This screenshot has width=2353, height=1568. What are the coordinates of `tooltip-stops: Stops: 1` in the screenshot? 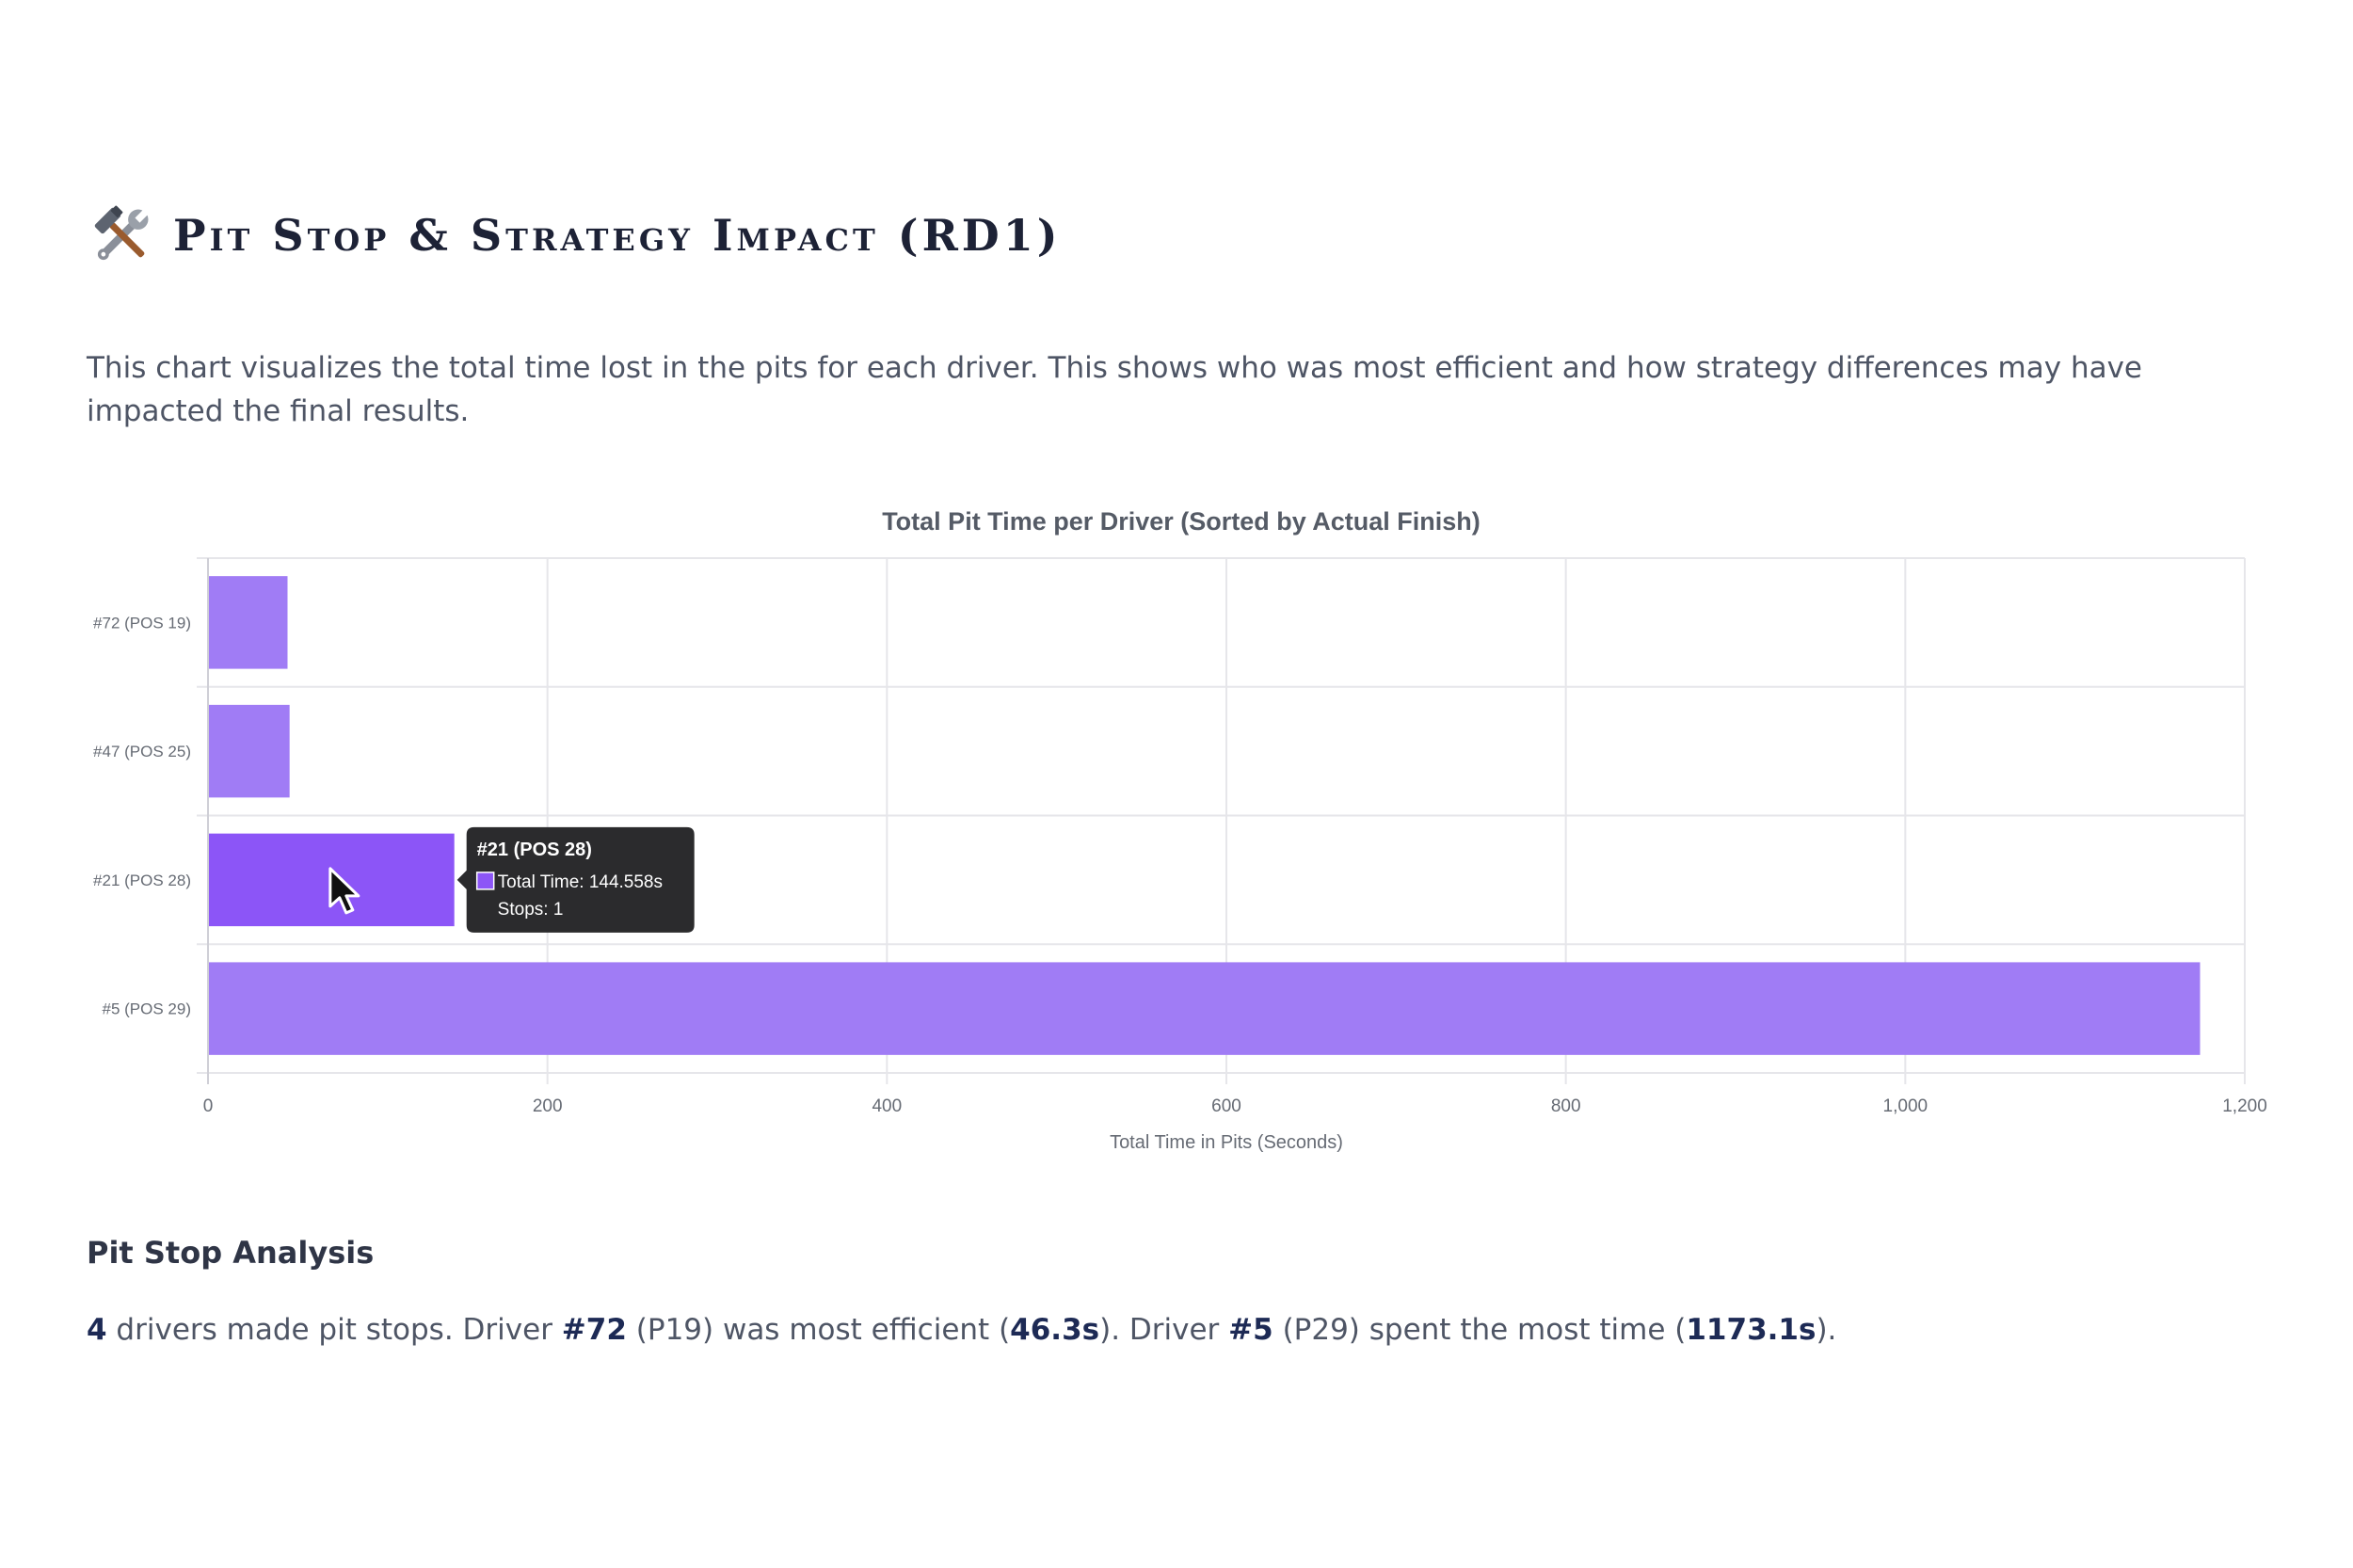 It's located at (531, 910).